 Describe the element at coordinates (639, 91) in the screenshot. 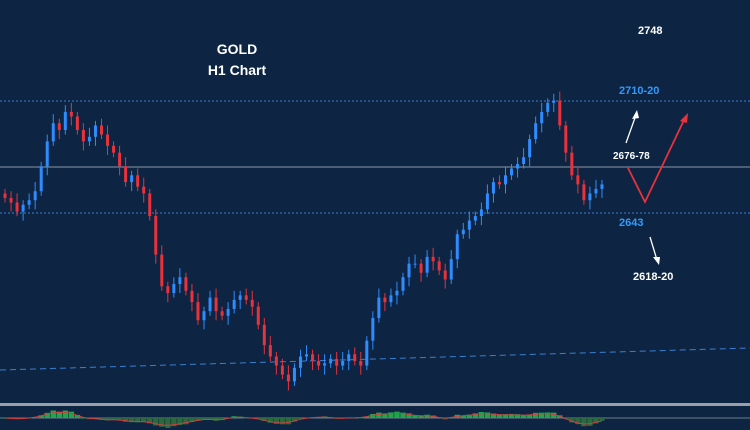

I see `level-label-2710-20: 2710-20` at that location.